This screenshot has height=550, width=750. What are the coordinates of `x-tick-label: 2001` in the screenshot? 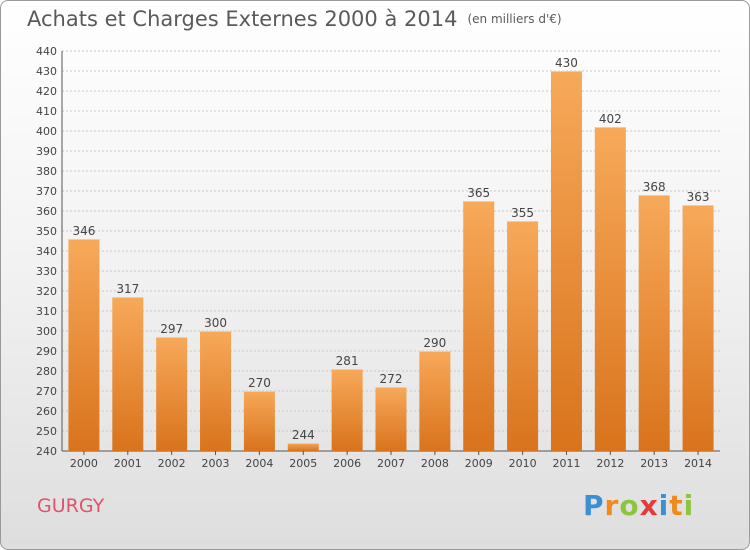 It's located at (128, 463).